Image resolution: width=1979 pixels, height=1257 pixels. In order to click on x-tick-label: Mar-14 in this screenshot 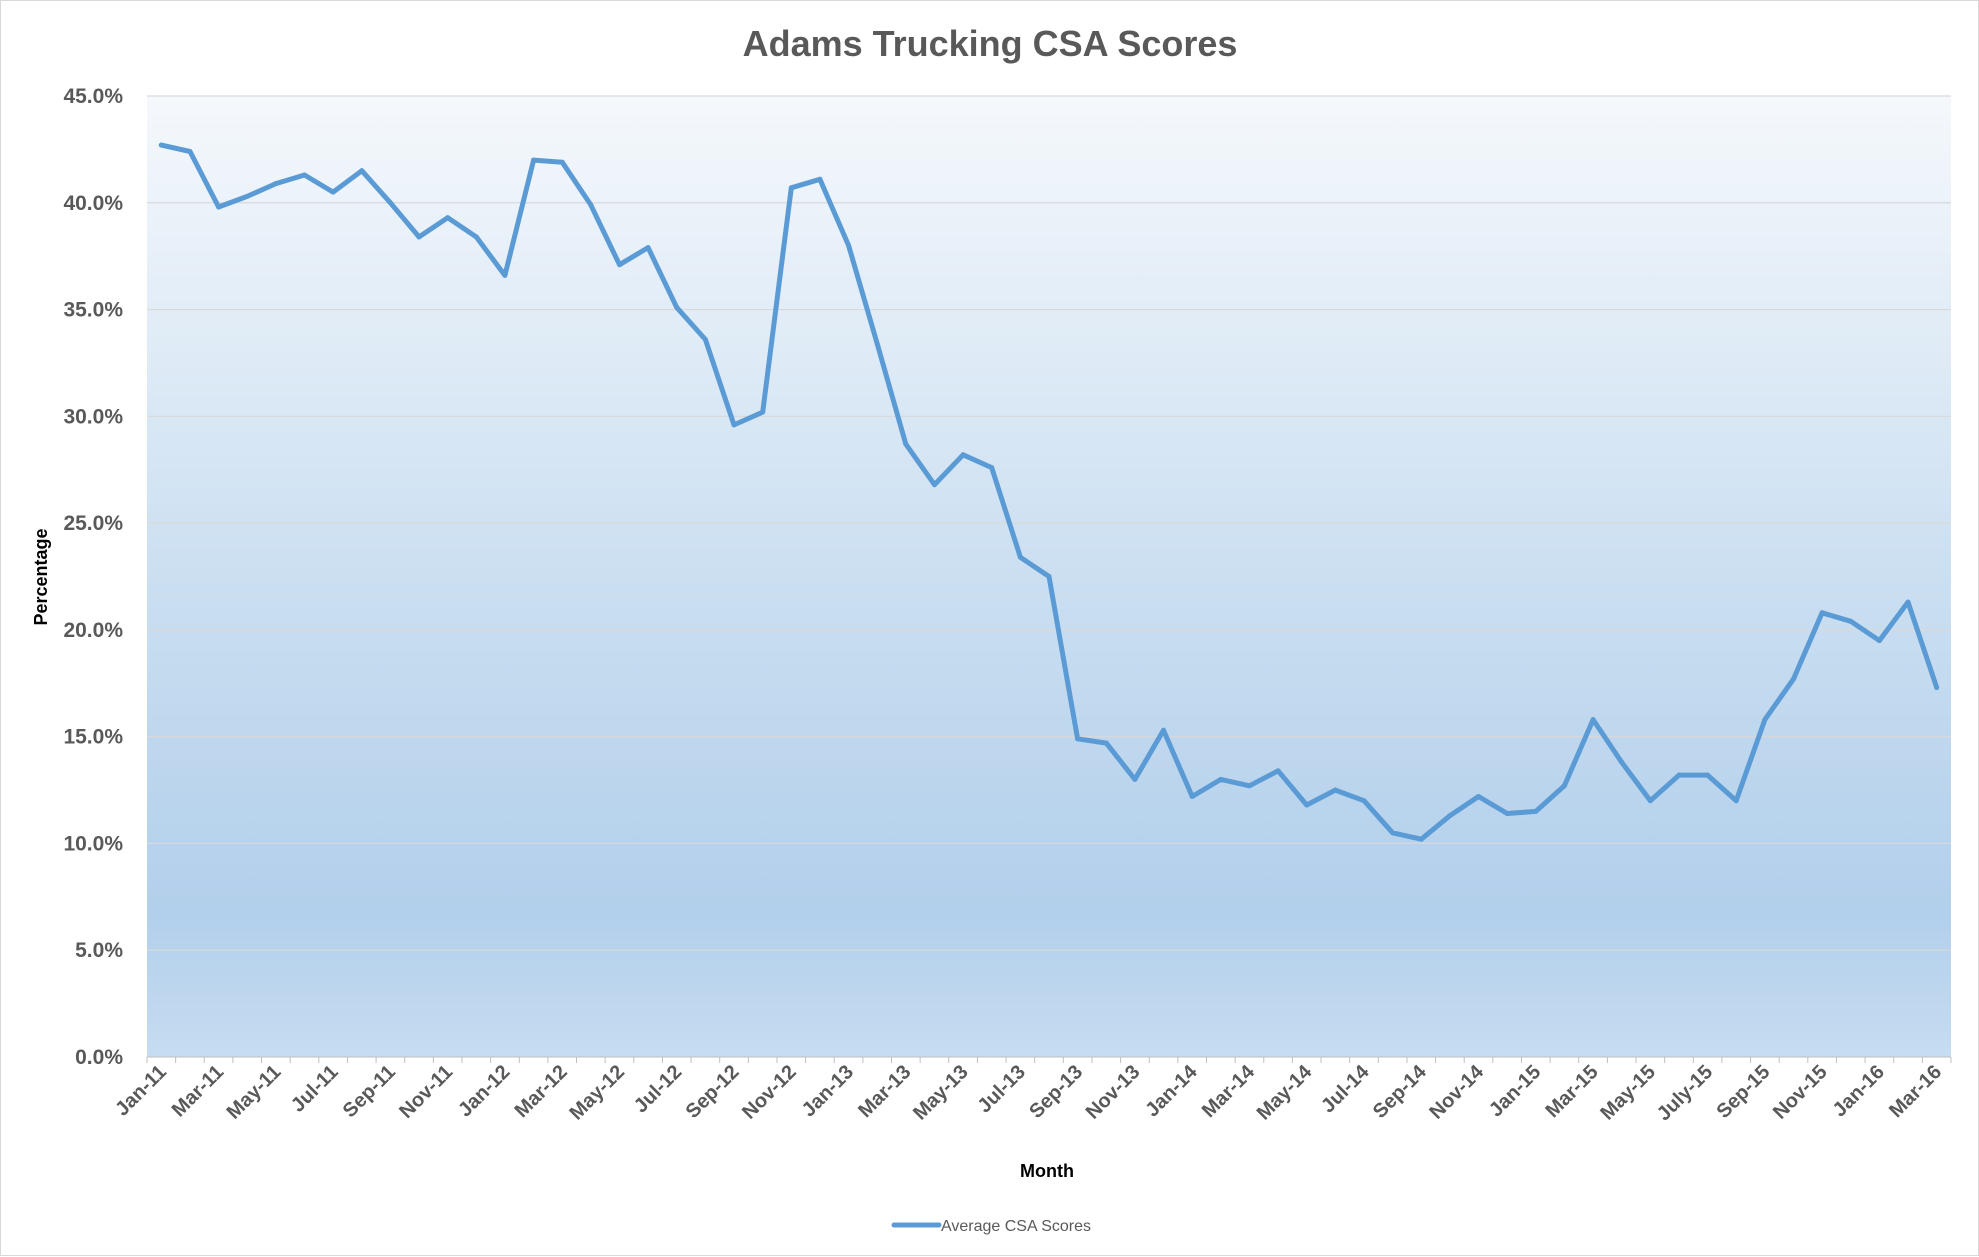, I will do `click(1229, 1091)`.